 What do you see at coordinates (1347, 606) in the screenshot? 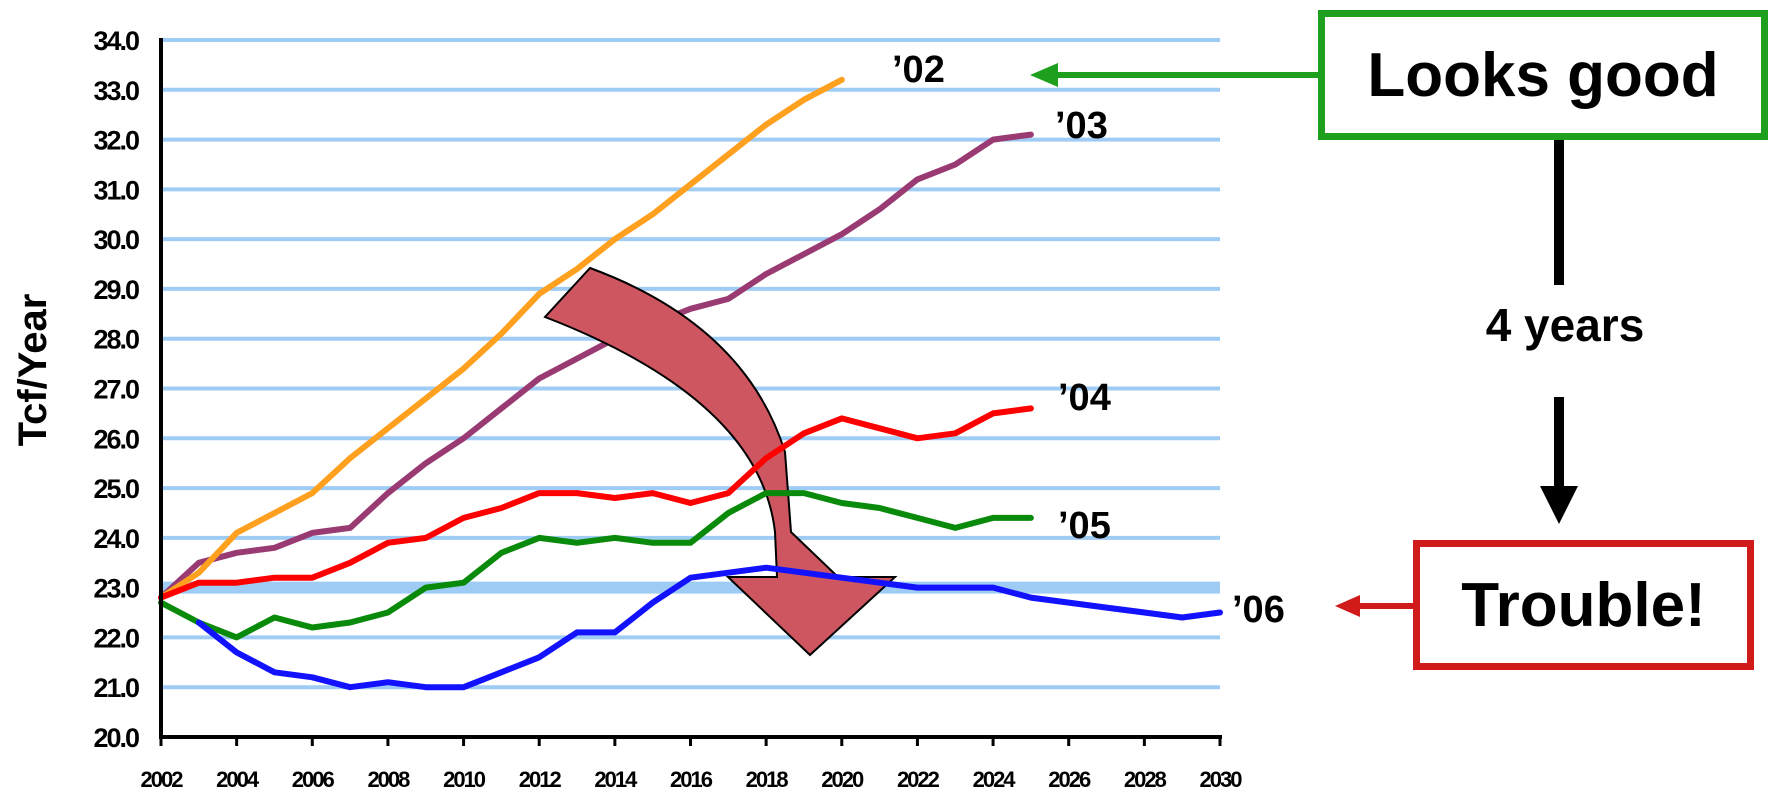
I see `trouble-arrowhead` at bounding box center [1347, 606].